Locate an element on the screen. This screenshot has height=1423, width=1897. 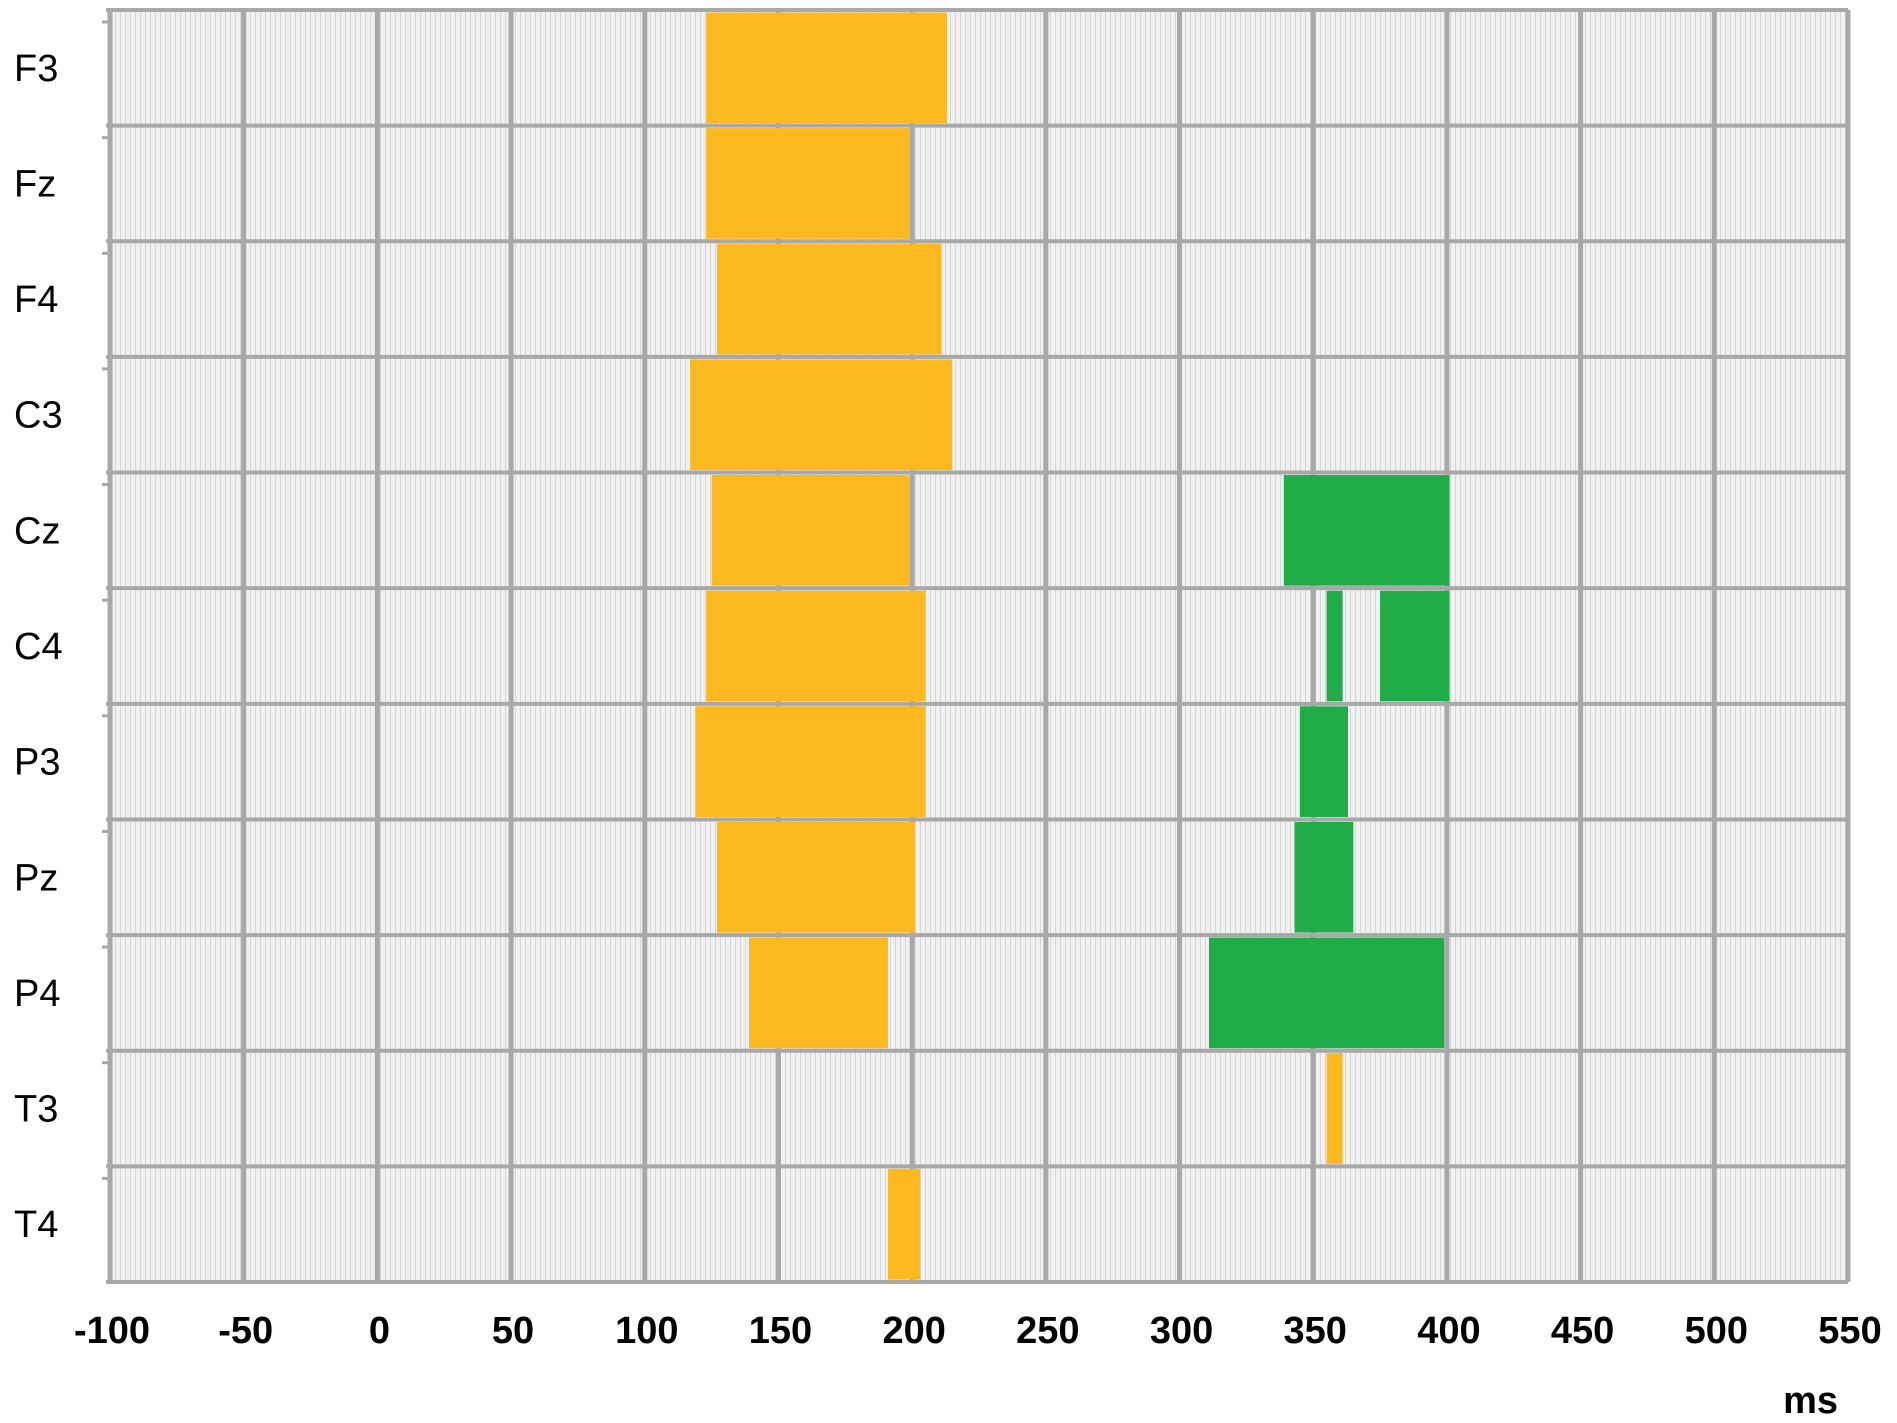
orange-interval-bar-p4 is located at coordinates (819, 993).